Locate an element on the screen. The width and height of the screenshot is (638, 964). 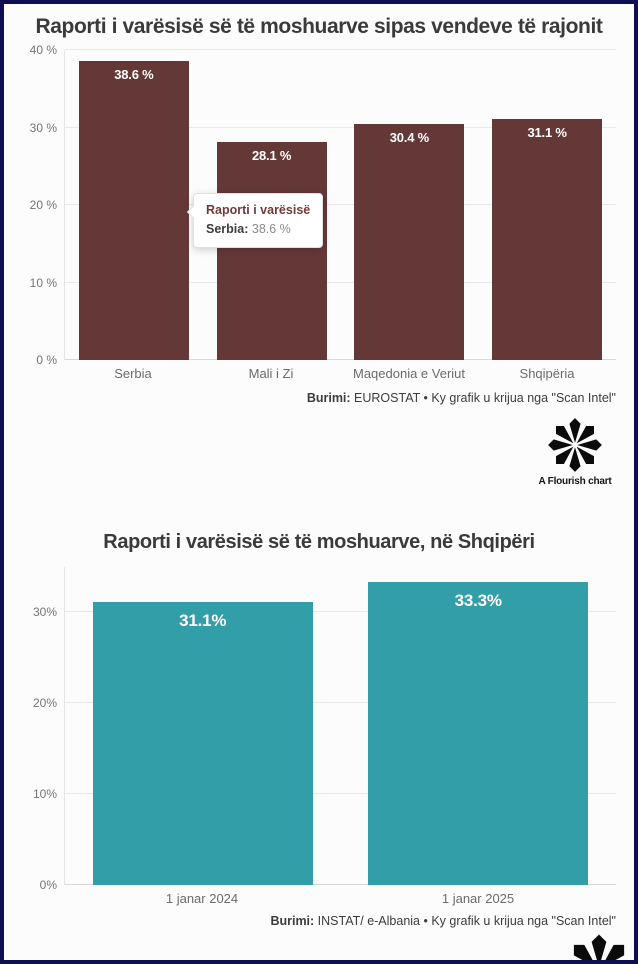
bar-maqedonia-e-veriut: 30.4 % is located at coordinates (409, 242).